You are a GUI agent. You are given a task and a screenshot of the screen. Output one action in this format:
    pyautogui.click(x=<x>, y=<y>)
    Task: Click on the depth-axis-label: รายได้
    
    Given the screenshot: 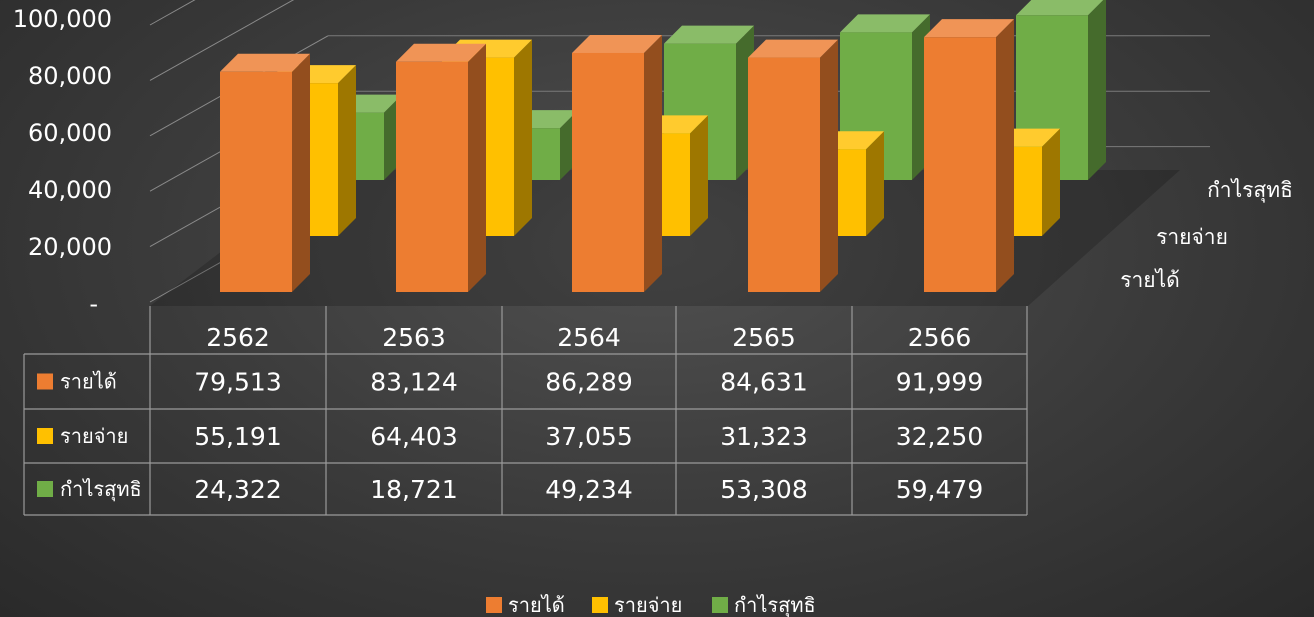 What is the action you would take?
    pyautogui.click(x=1150, y=280)
    